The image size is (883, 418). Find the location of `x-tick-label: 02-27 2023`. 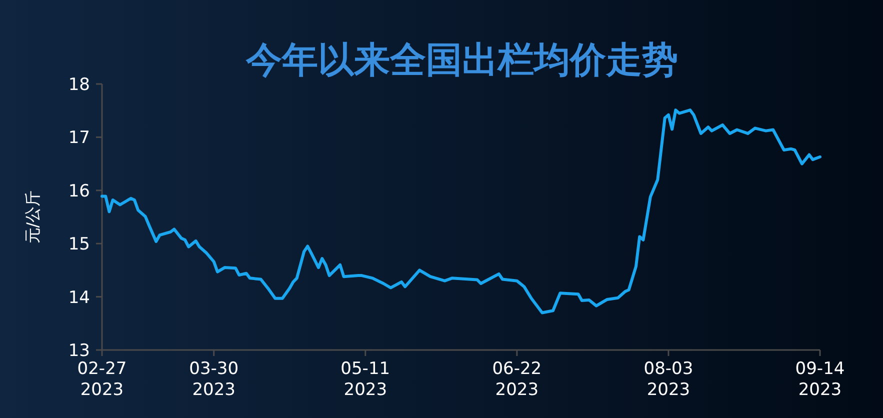

x-tick-label: 02-27 2023 is located at coordinates (102, 379).